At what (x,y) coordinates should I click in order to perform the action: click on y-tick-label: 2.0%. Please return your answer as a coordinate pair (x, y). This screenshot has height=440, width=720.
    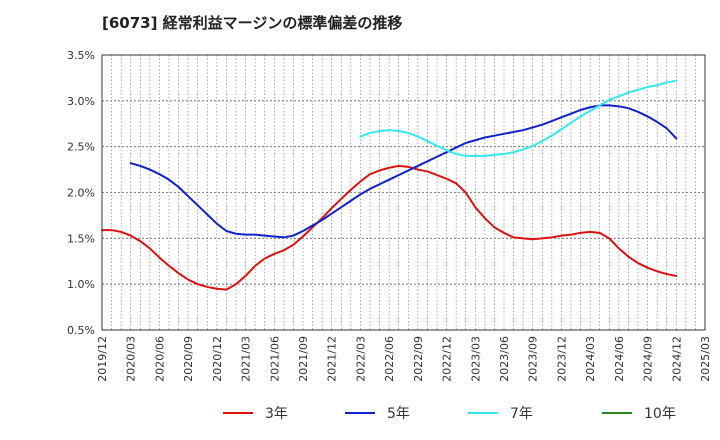
    Looking at the image, I should click on (81, 193).